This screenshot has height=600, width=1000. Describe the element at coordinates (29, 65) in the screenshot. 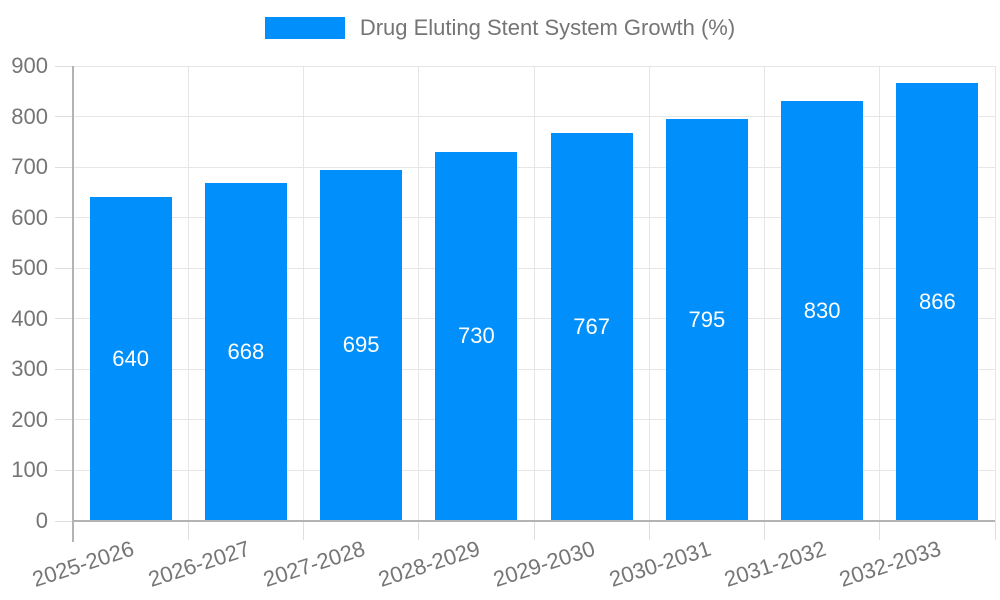

I see `y-axis-tick-label: 900` at that location.